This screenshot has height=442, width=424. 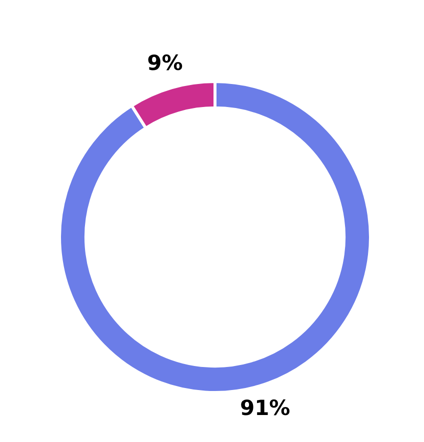 I want to click on data-label: 91%, so click(x=265, y=408).